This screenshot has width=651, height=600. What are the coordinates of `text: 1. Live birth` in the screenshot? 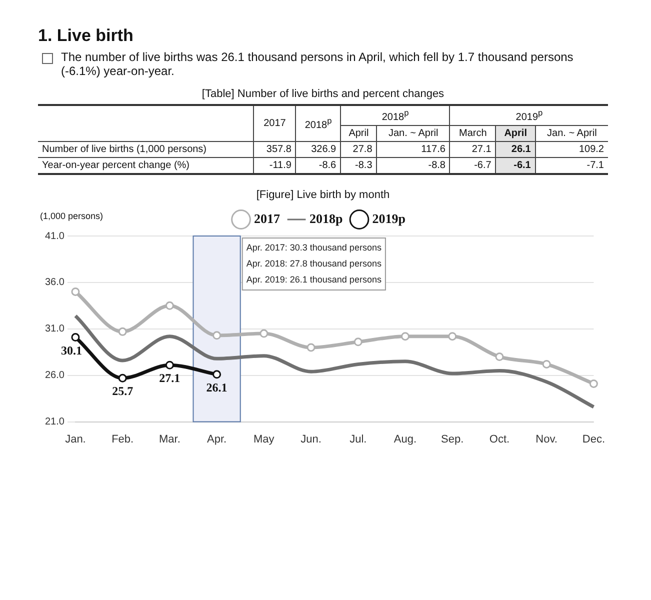 It's located at (86, 35).